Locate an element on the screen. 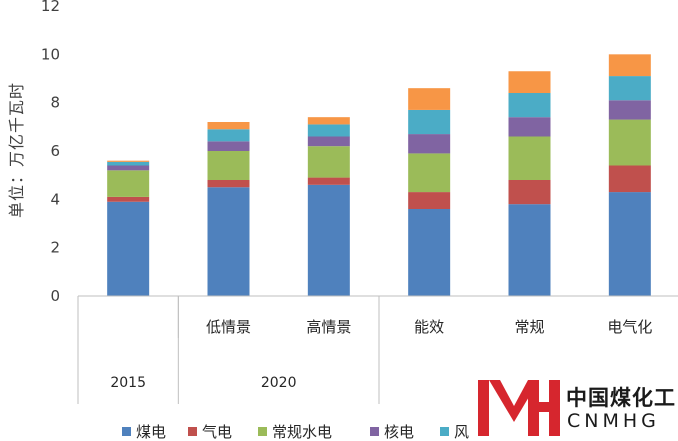 This screenshot has height=441, width=678. category-label: 常规 is located at coordinates (529, 327).